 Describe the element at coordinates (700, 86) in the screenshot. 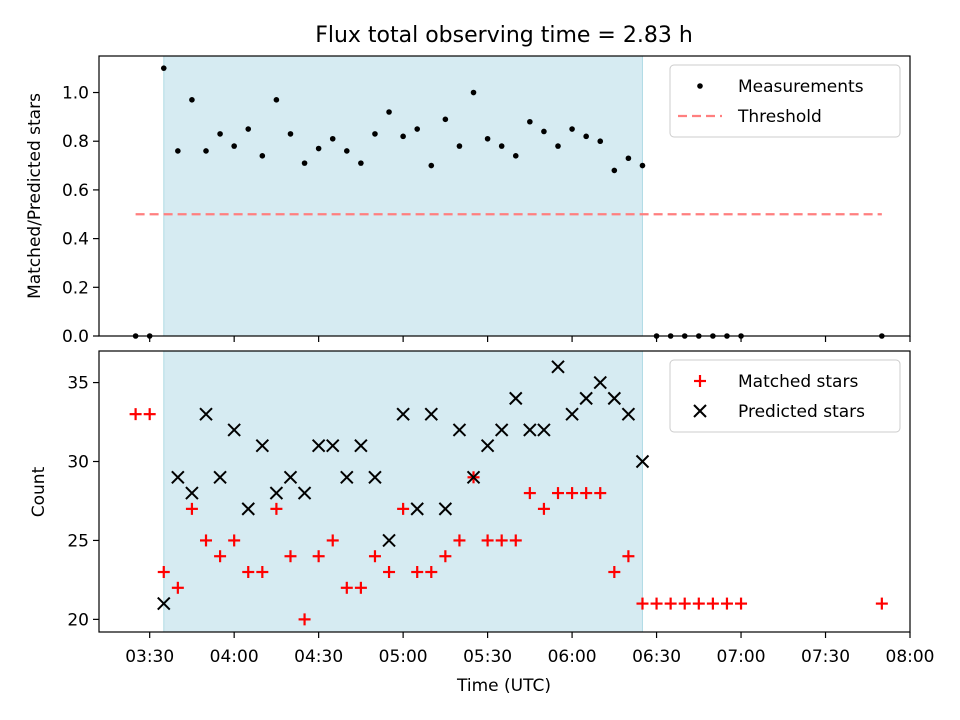

I see `legend-marker-dot` at that location.